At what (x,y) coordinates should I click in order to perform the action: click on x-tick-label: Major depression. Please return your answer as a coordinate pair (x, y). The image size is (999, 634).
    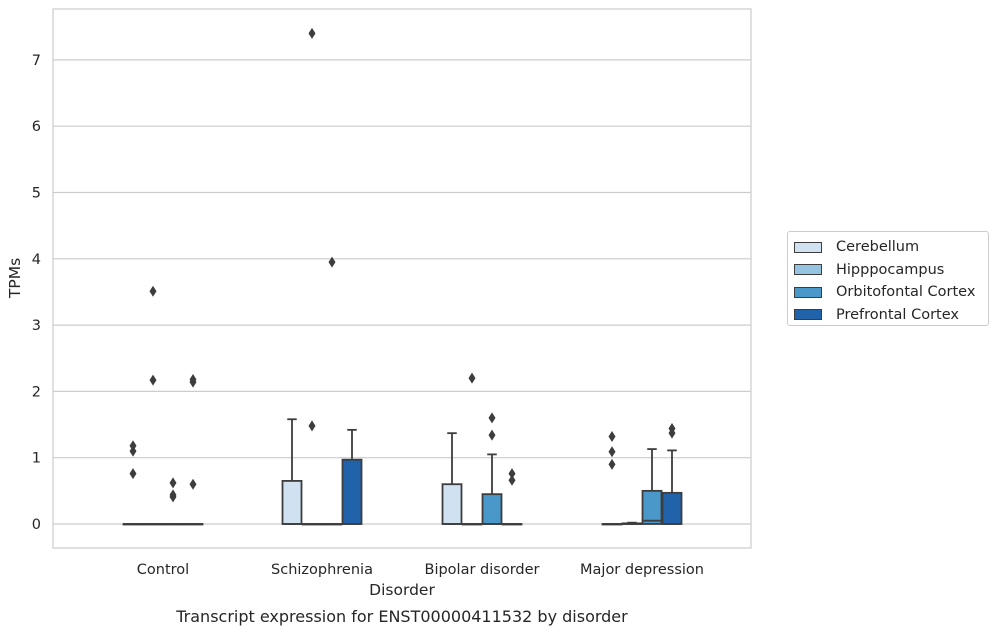
    Looking at the image, I should click on (642, 570).